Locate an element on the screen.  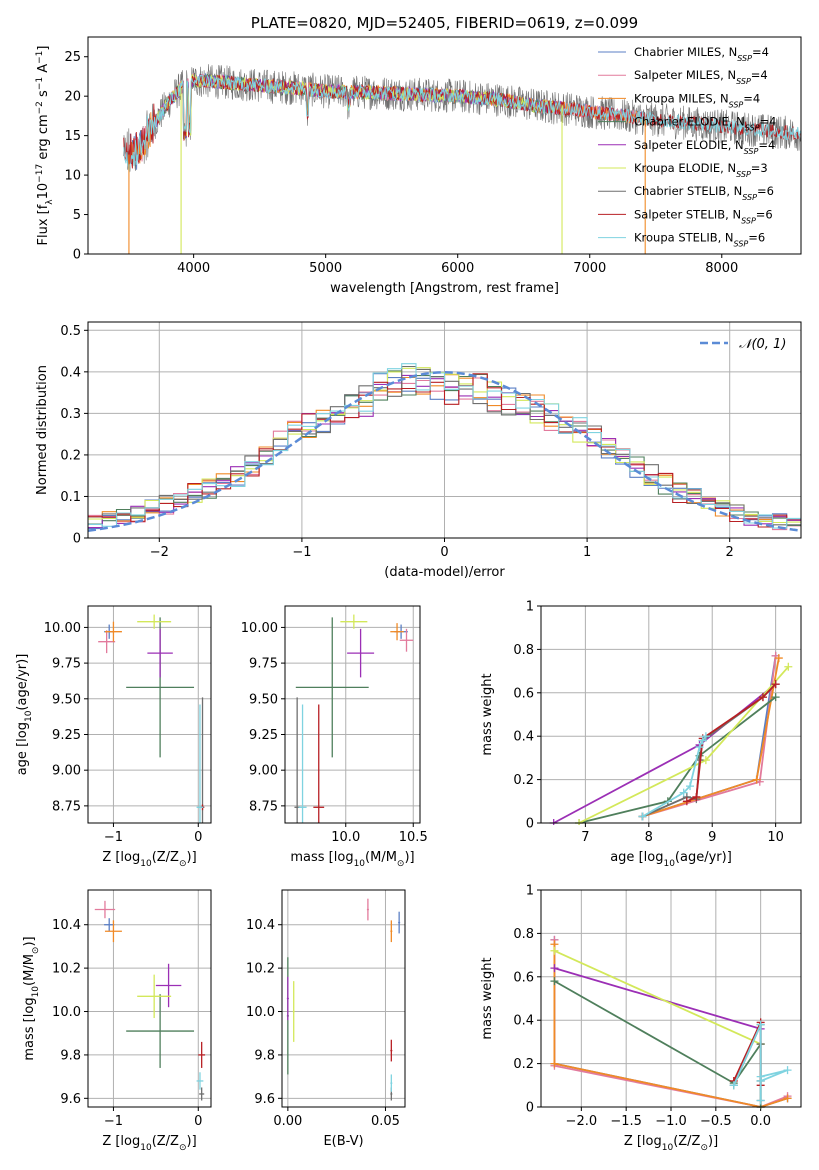
y-tick-label: 10.2 is located at coordinates (260, 969).